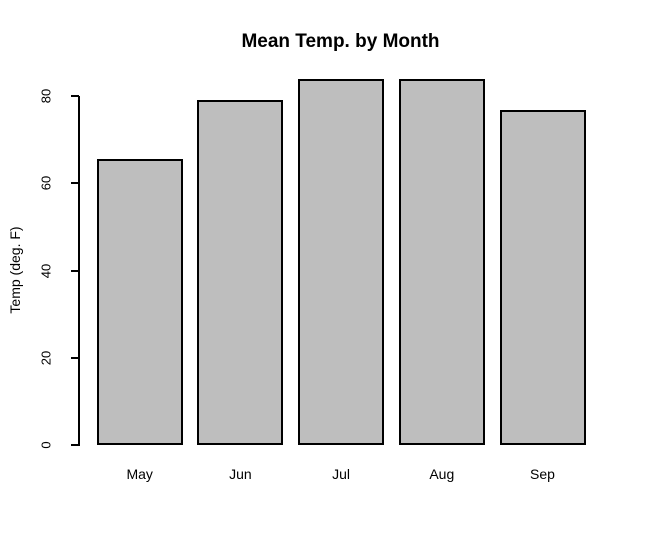 The height and width of the screenshot is (547, 645). I want to click on y-axis-label: Temp (deg. F), so click(15, 270).